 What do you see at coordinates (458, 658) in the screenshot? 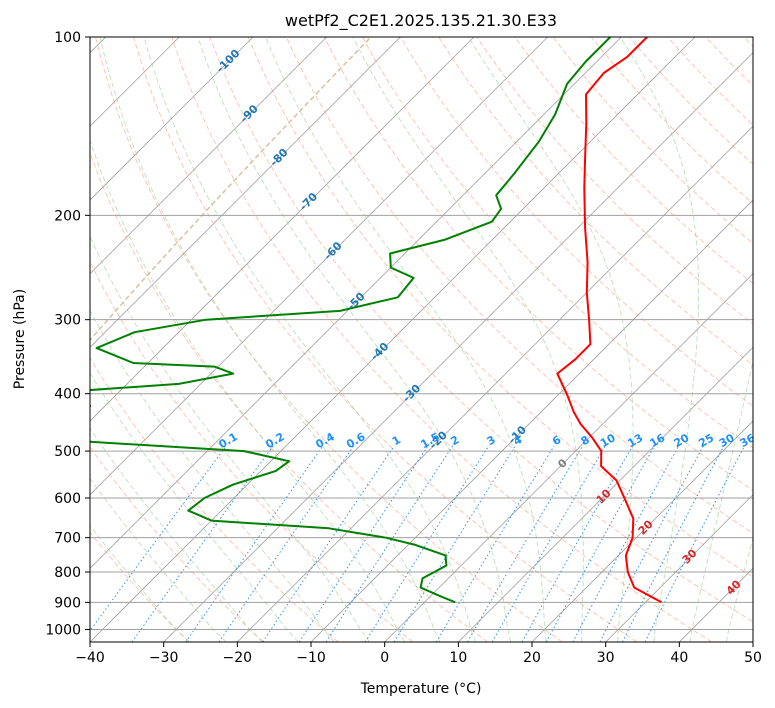
I see `x-tick-label: 10` at bounding box center [458, 658].